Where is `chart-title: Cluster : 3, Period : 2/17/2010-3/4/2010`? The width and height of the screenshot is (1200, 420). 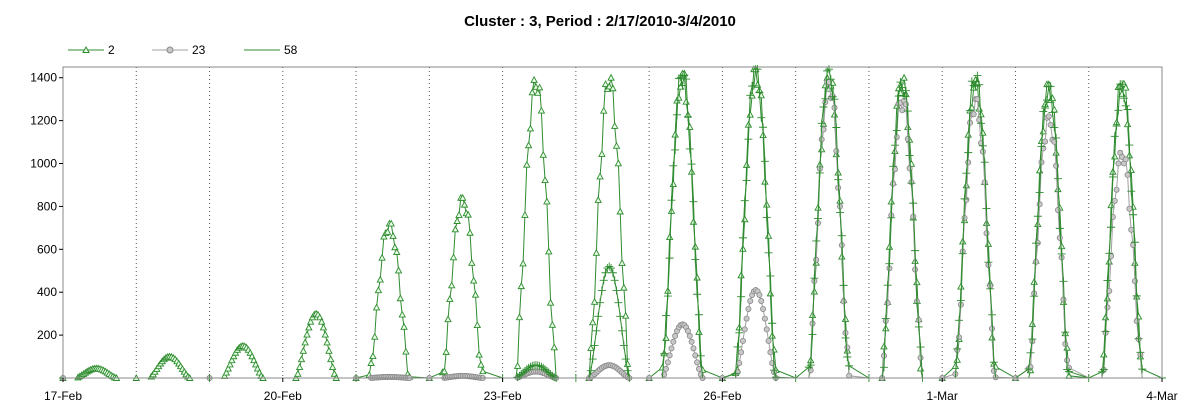 chart-title: Cluster : 3, Period : 2/17/2010-3/4/2010 is located at coordinates (600, 21).